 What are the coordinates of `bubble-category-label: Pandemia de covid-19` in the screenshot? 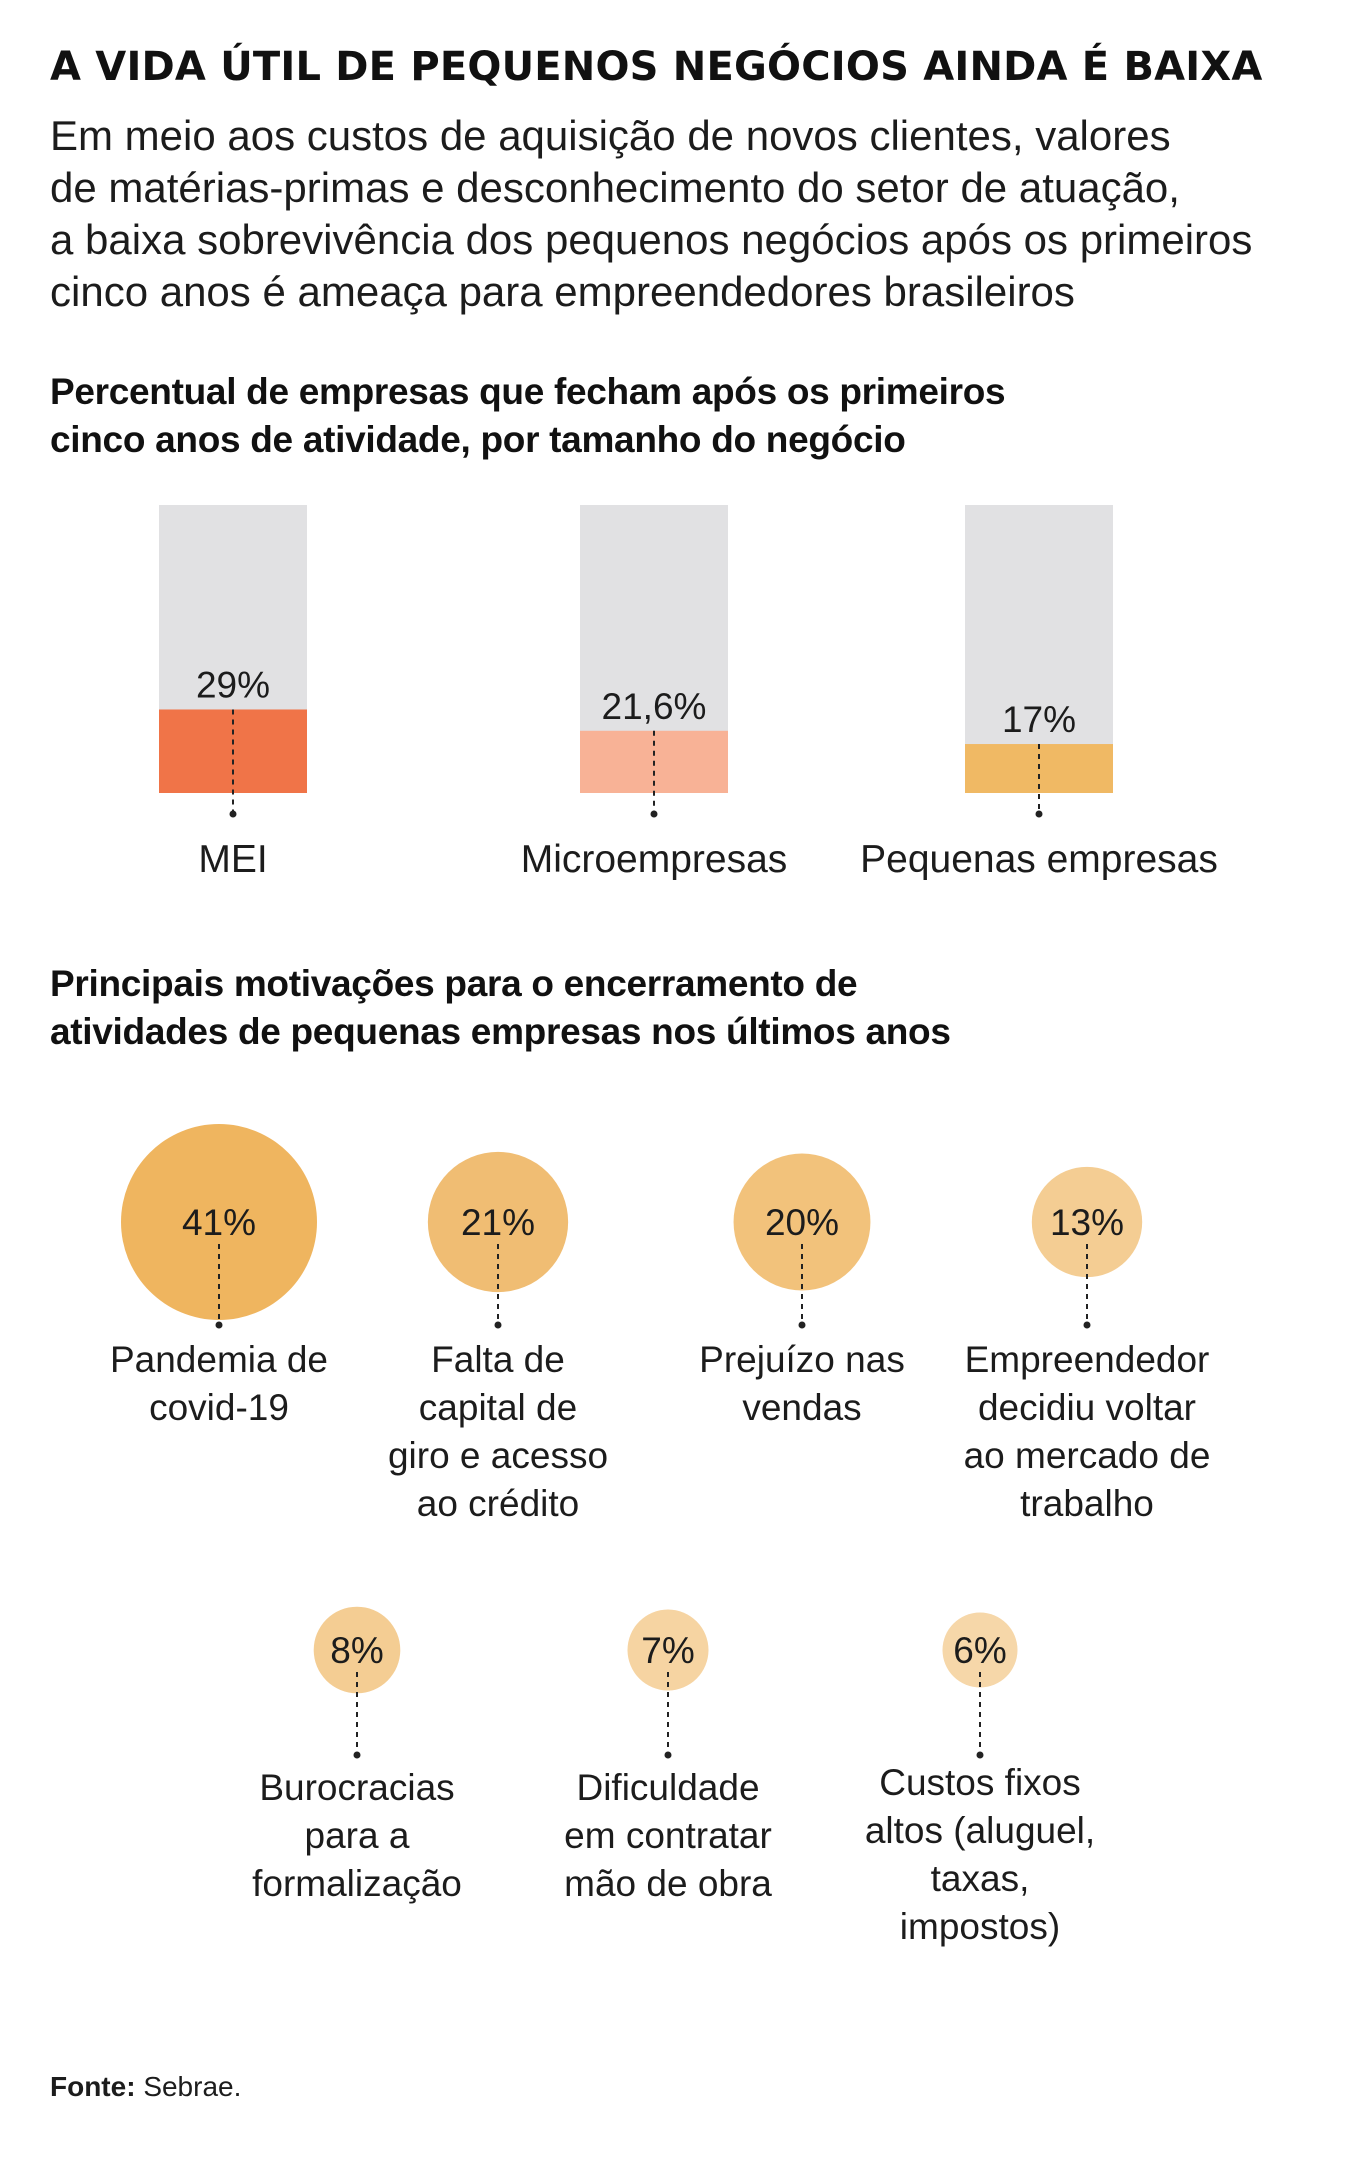 It's located at (219, 1383).